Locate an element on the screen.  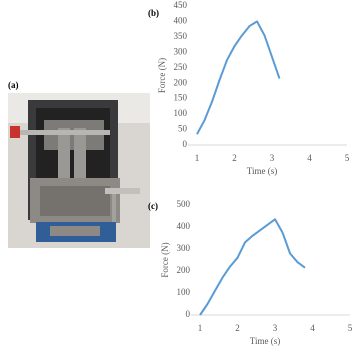
y-tick-label: 50 is located at coordinates (183, 129).